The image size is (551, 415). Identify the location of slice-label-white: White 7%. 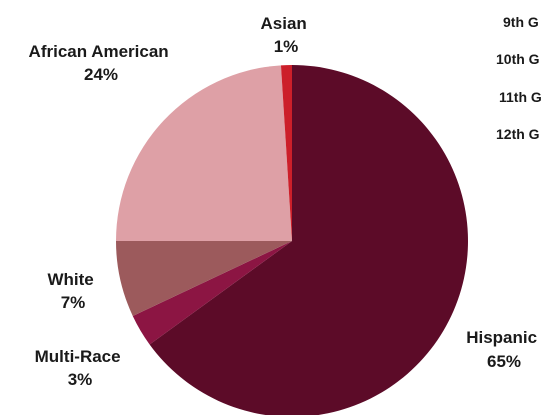
(72, 291).